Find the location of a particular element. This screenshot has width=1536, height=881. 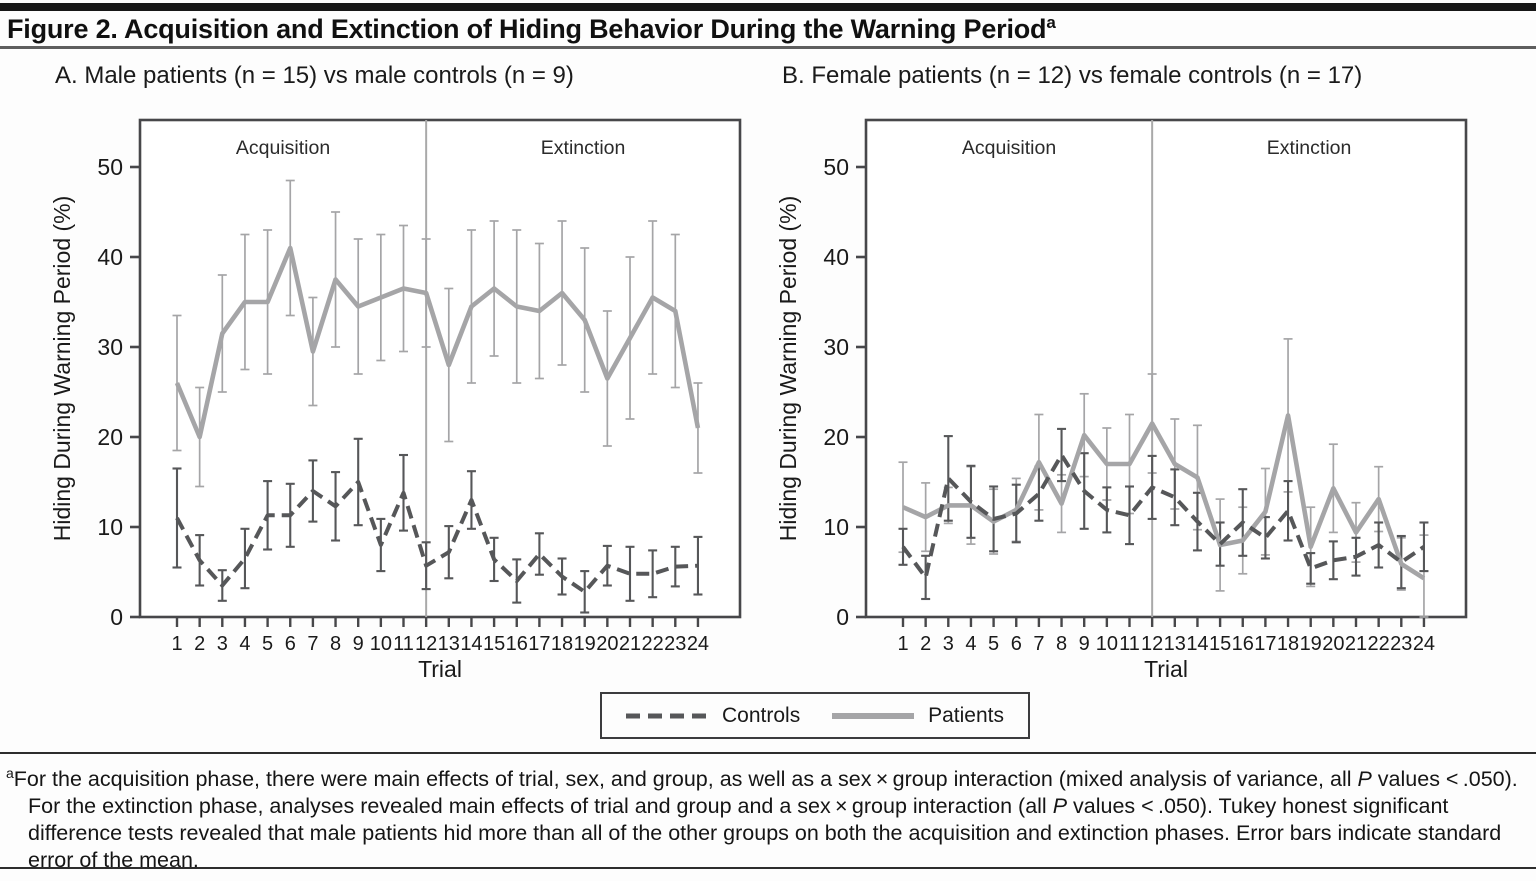

legend-item-patients: Patients is located at coordinates (918, 716).